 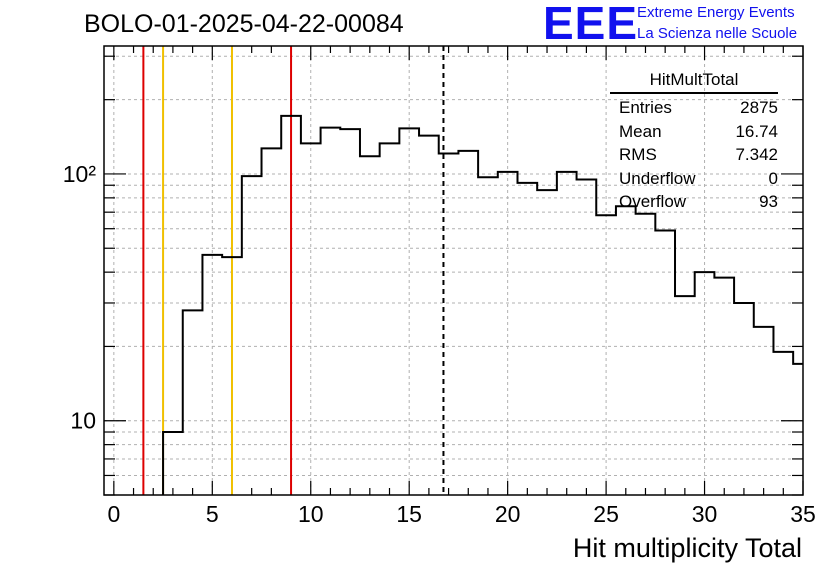 What do you see at coordinates (705, 514) in the screenshot?
I see `x-tick-label: 30` at bounding box center [705, 514].